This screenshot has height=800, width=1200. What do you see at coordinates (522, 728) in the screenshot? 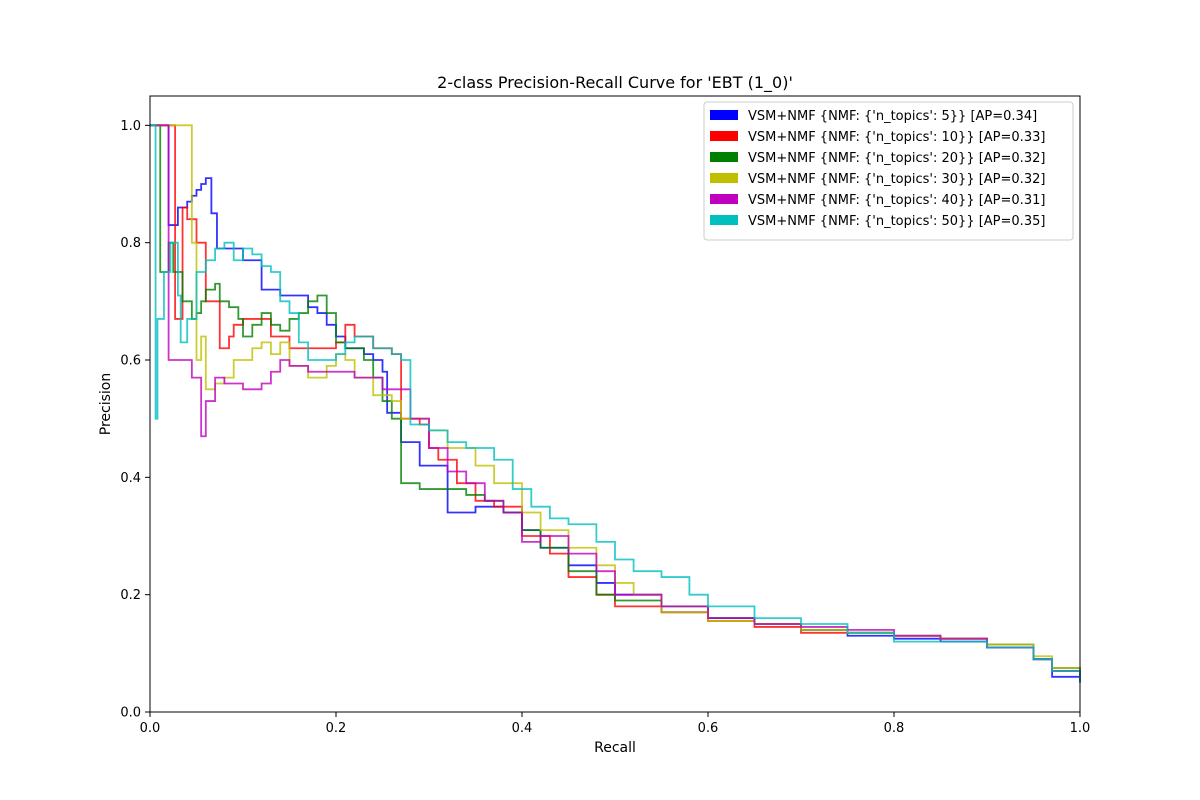
I see `x-tick-label: 0.4` at bounding box center [522, 728].